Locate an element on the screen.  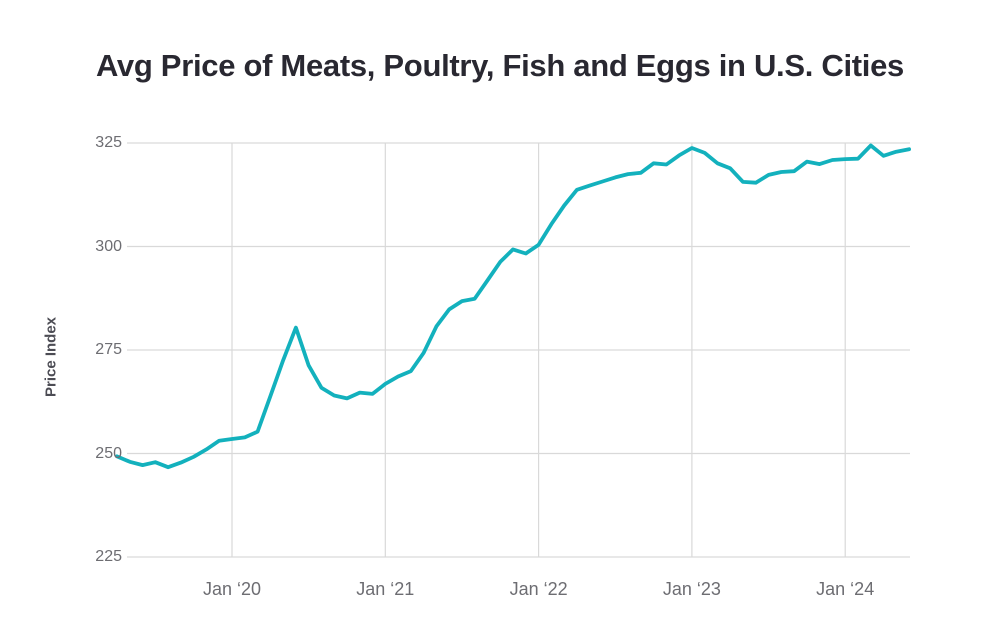
x-tick-label: Jan ‘23 is located at coordinates (691, 589).